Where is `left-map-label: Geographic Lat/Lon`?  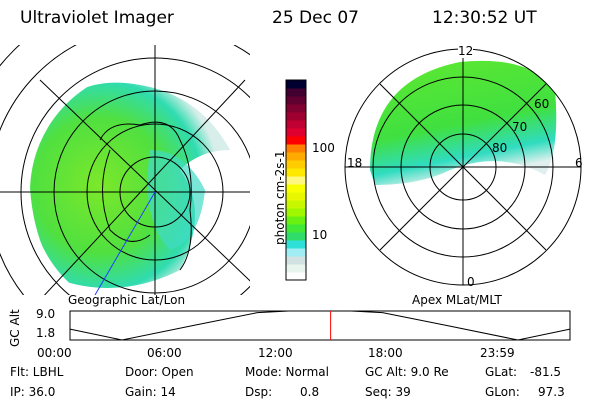
left-map-label: Geographic Lat/Lon is located at coordinates (127, 300).